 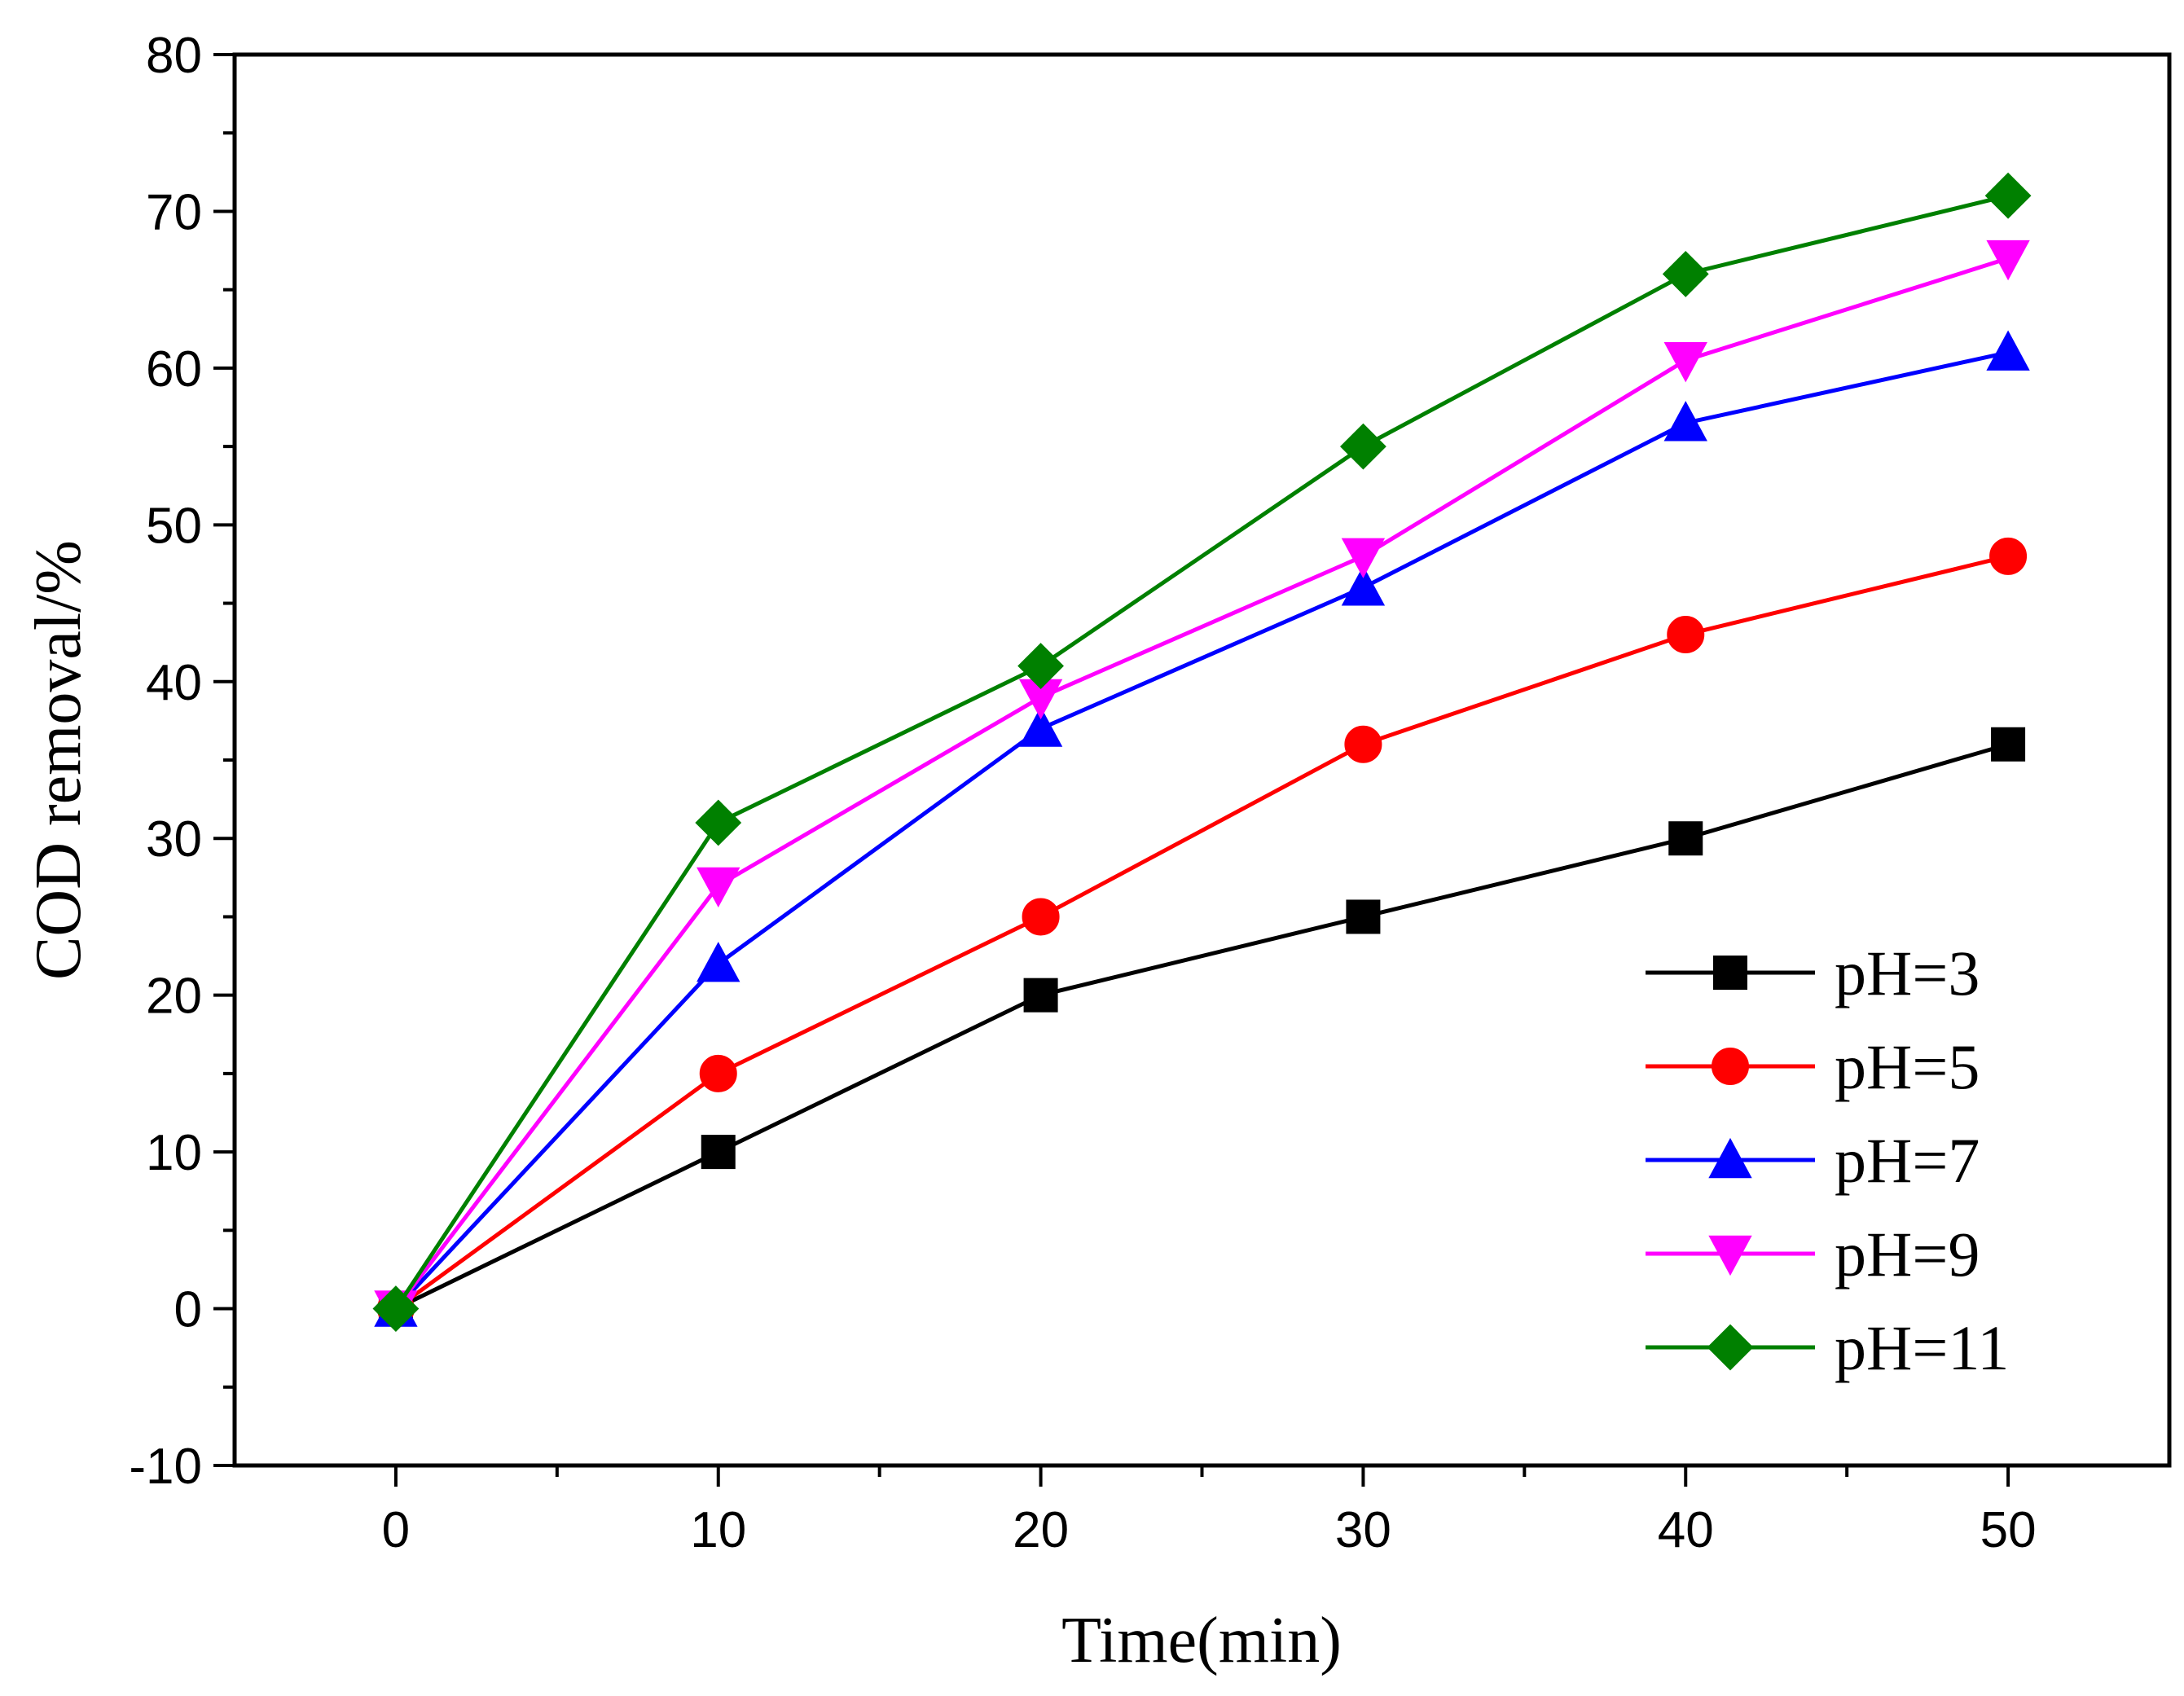 What do you see at coordinates (174, 56) in the screenshot?
I see `y-tick-label: 80` at bounding box center [174, 56].